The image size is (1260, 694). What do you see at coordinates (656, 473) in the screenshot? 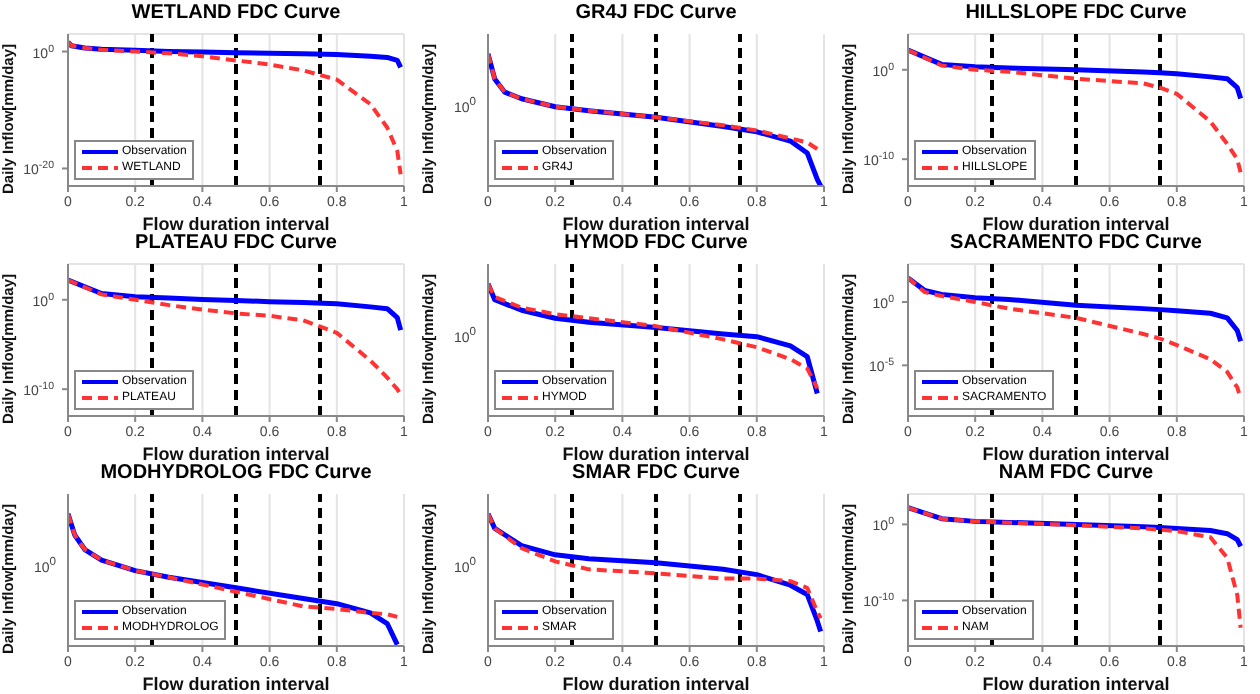
I see `chart-title: SMAR FDC Curve` at bounding box center [656, 473].